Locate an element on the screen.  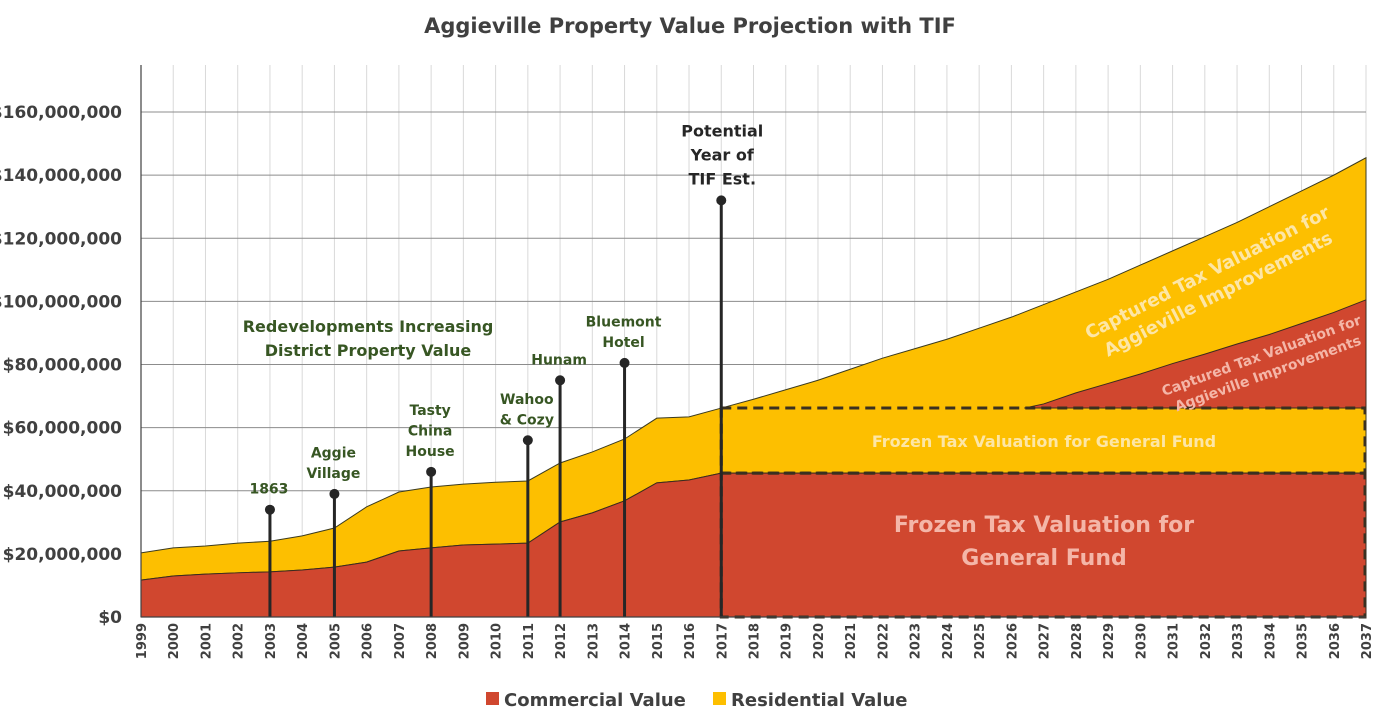
x-tick-label: 2026 is located at coordinates (1012, 641).